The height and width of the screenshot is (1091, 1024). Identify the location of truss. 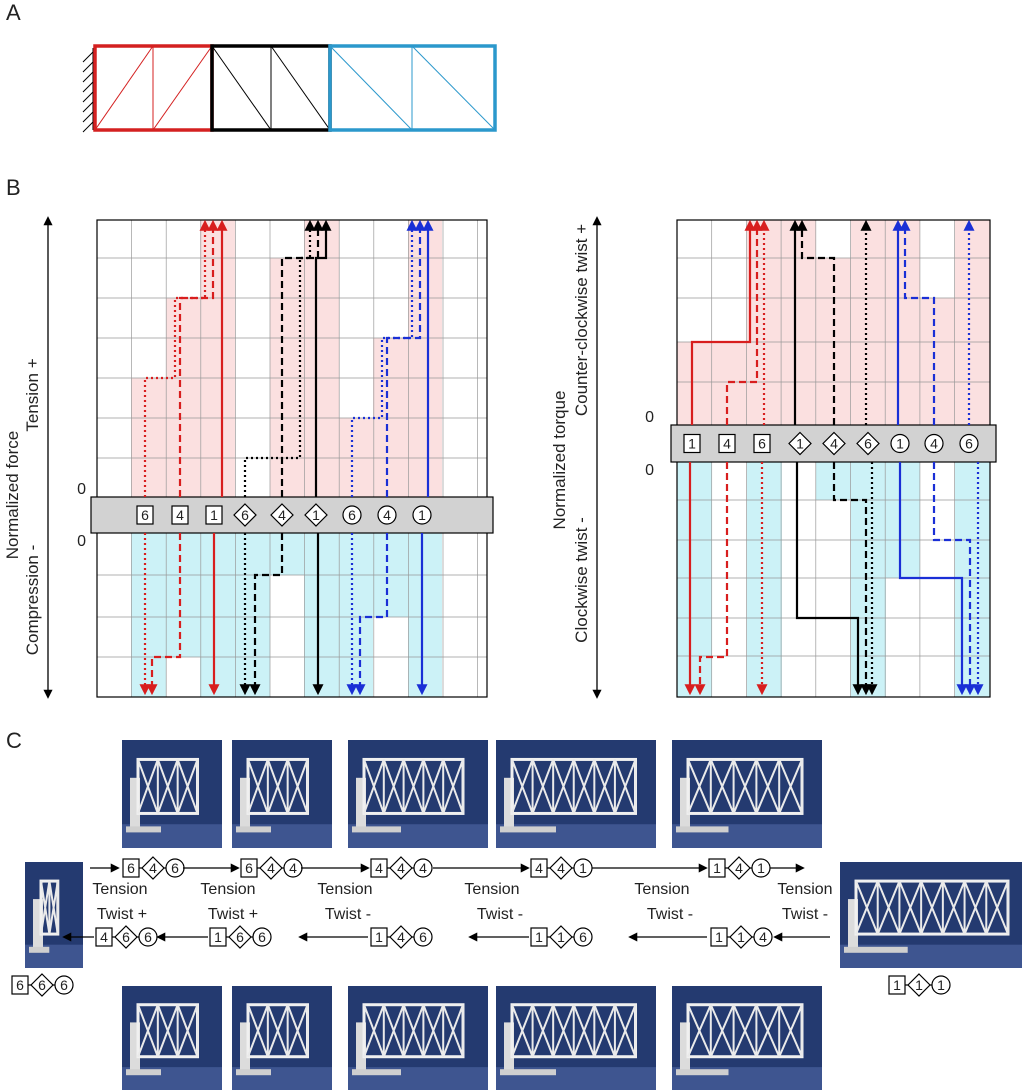
(289, 88).